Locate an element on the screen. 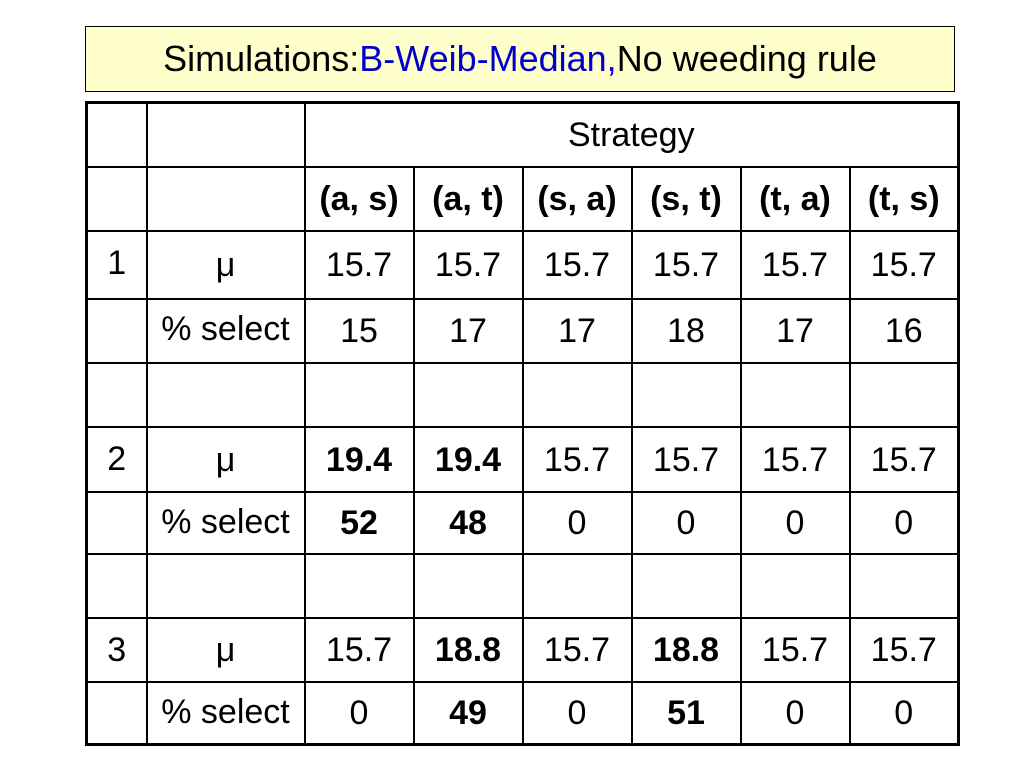 The height and width of the screenshot is (768, 1024). select-row-1: % select 15 17 17 18 17 16 is located at coordinates (522, 331).